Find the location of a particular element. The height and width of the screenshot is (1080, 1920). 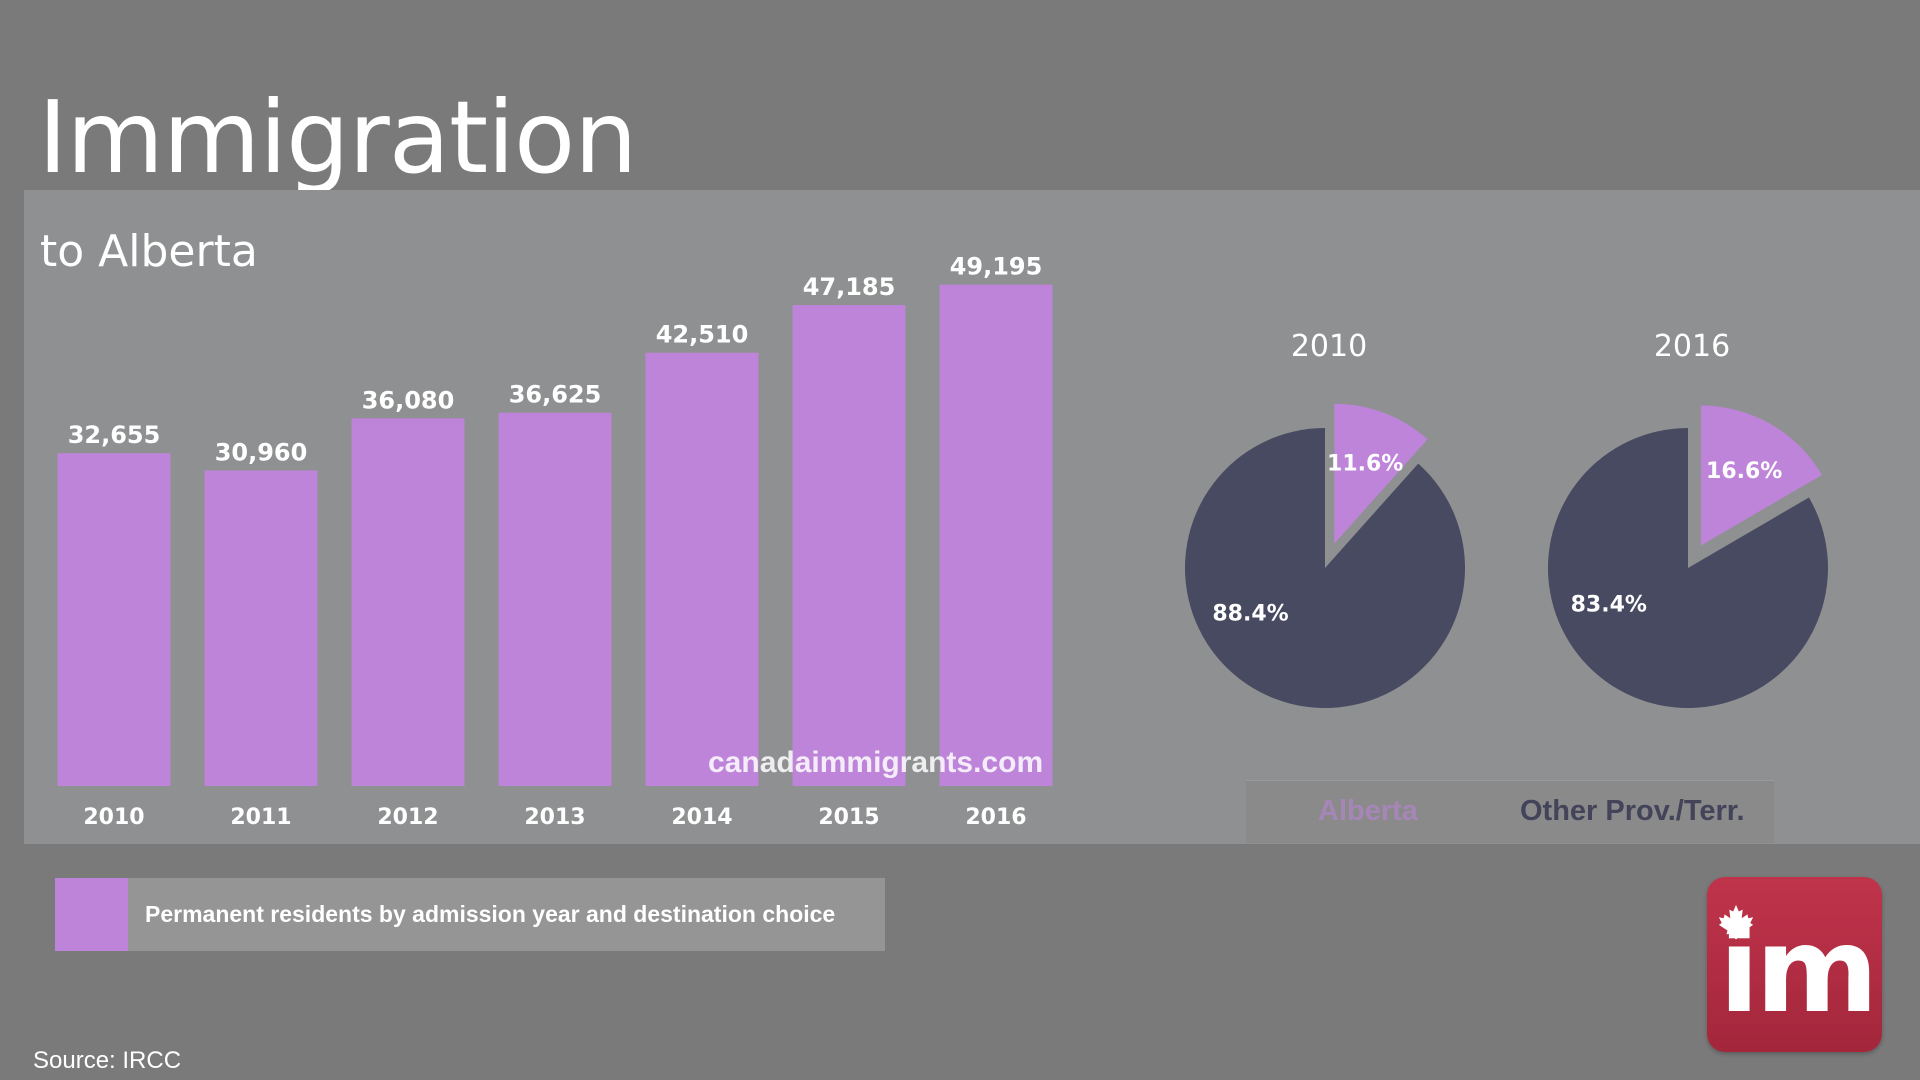

watermark: canadaimmigrants.com is located at coordinates (876, 762).